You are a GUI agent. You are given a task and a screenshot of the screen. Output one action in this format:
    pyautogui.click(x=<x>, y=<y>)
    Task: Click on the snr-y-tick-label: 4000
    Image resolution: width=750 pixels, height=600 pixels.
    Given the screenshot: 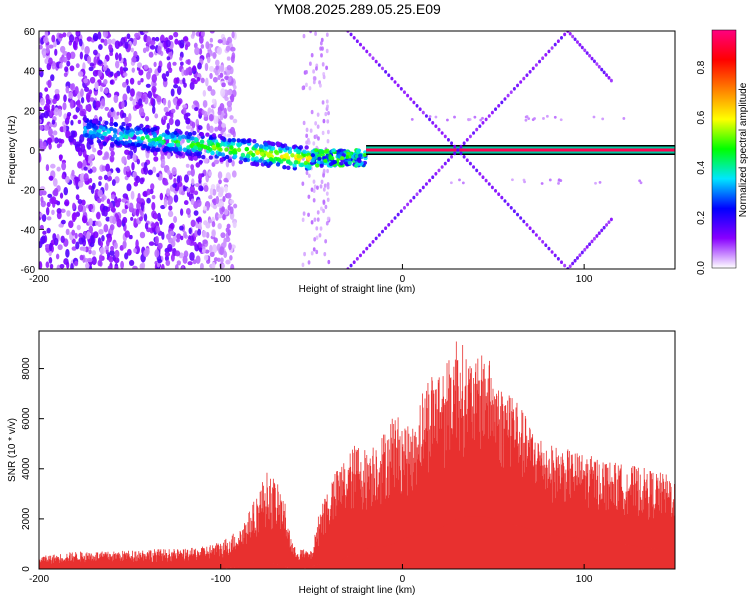 What is the action you would take?
    pyautogui.click(x=26, y=468)
    